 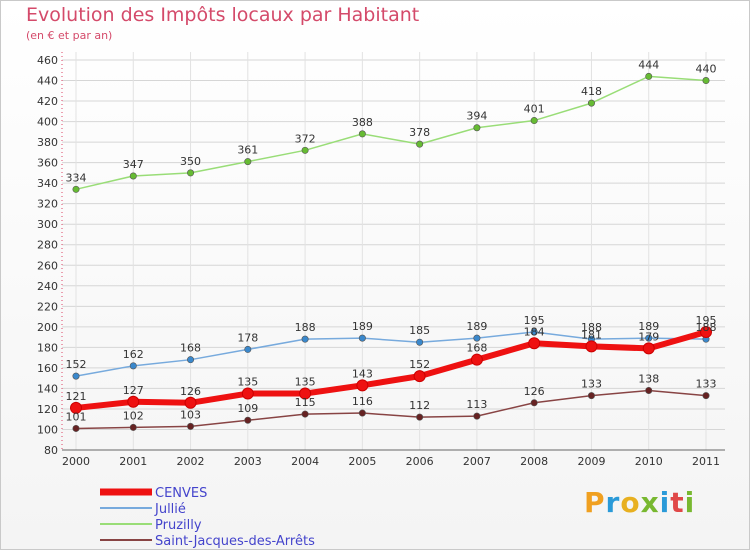 I want to click on data-label: 361, so click(x=247, y=150).